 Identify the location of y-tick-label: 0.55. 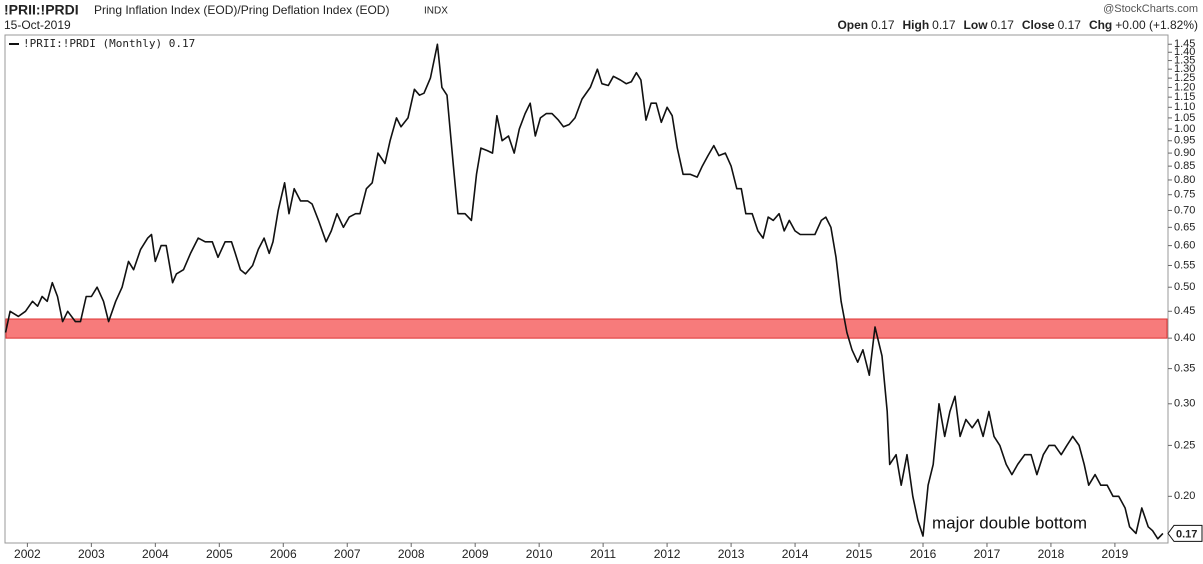
(1184, 265).